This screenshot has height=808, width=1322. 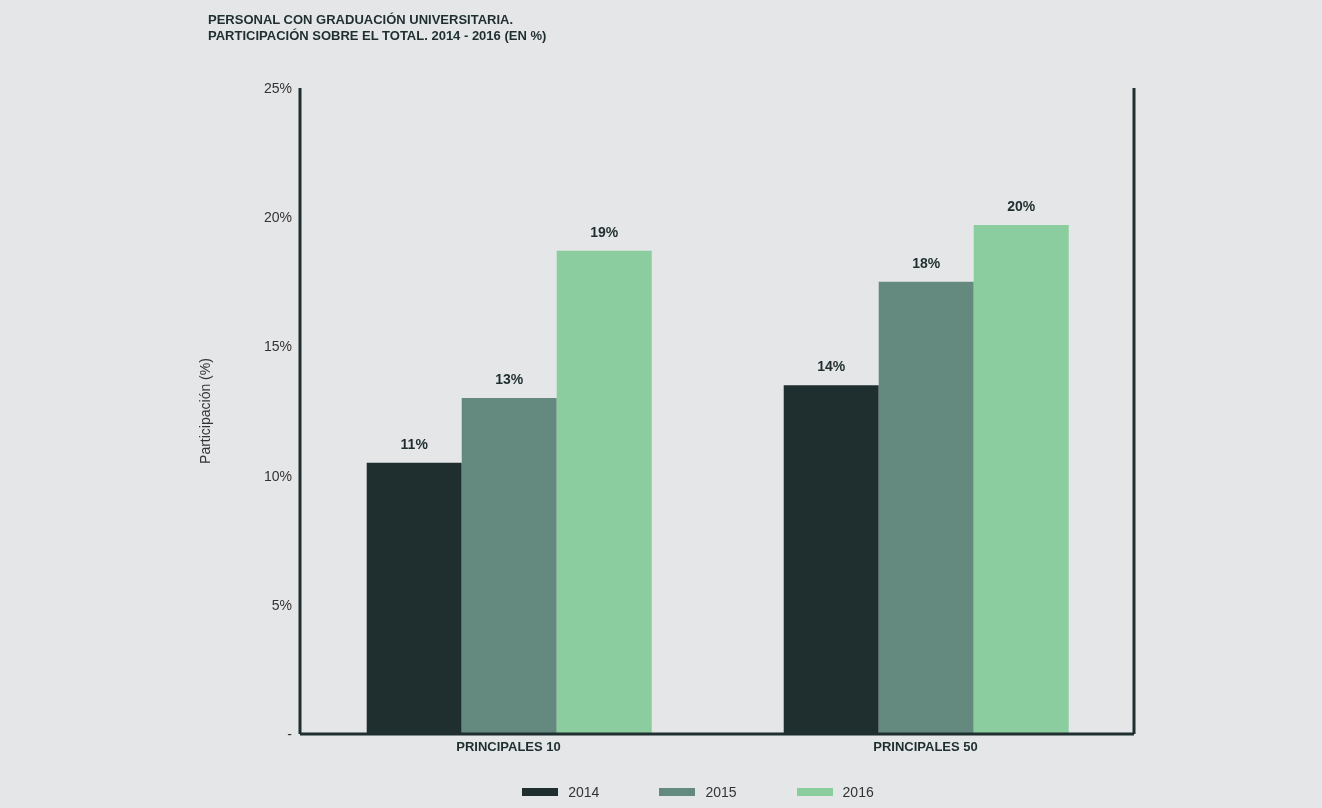 I want to click on legend-label: 2016, so click(x=858, y=792).